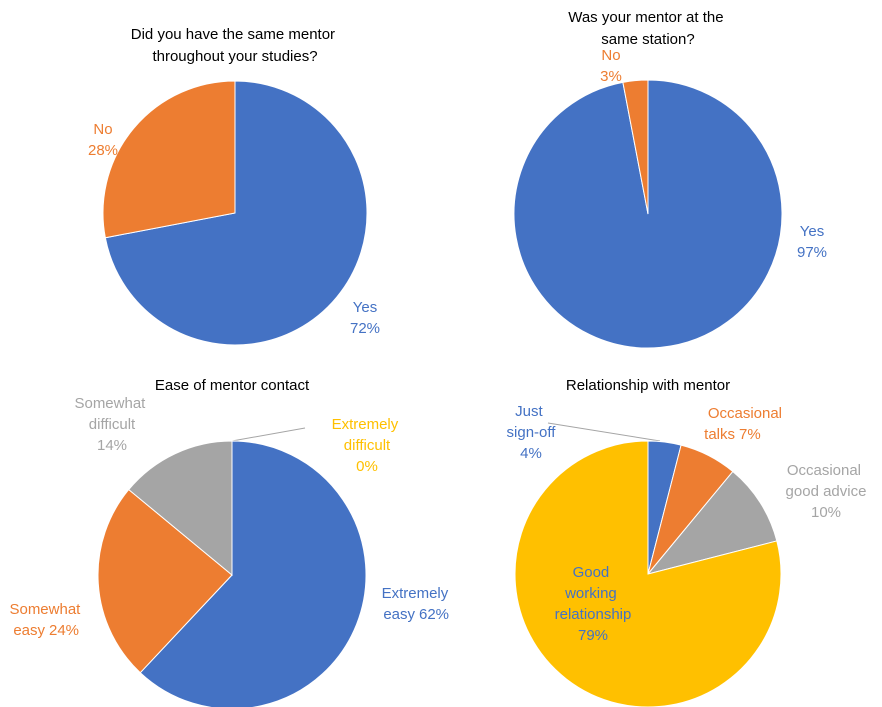 This screenshot has height=707, width=882. Describe the element at coordinates (64, 630) in the screenshot. I see `value-label: 24%` at that location.